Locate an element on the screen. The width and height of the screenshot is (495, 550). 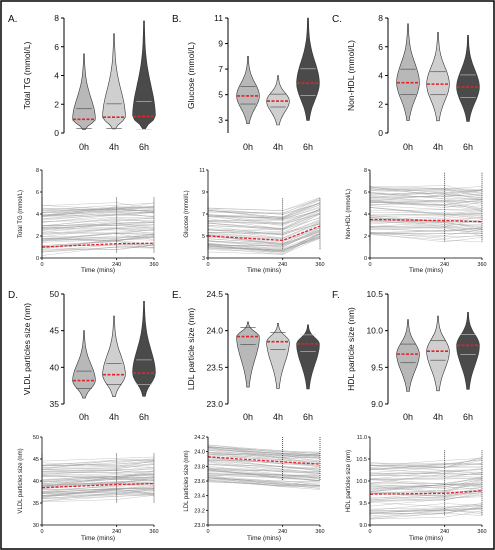
panel-f-violin-ytick-label: 9.5 is located at coordinates (377, 367).